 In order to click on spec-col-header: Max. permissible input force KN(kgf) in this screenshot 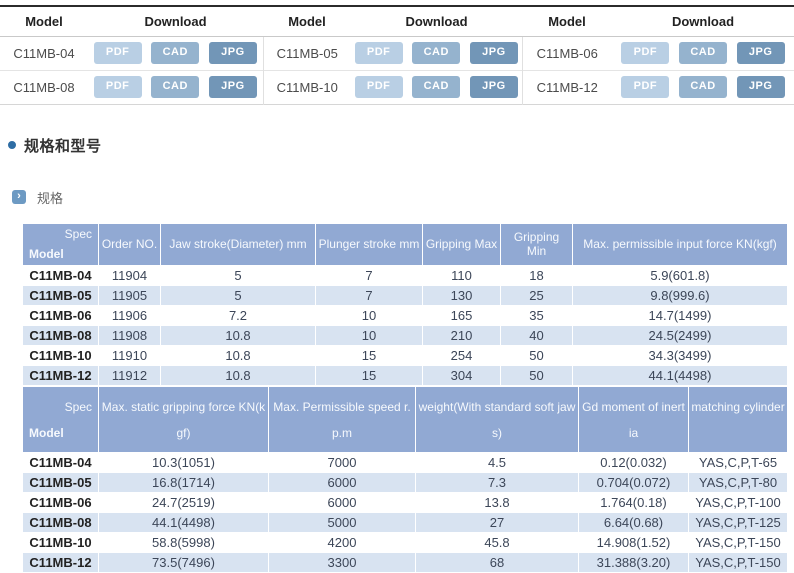, I will do `click(680, 244)`.